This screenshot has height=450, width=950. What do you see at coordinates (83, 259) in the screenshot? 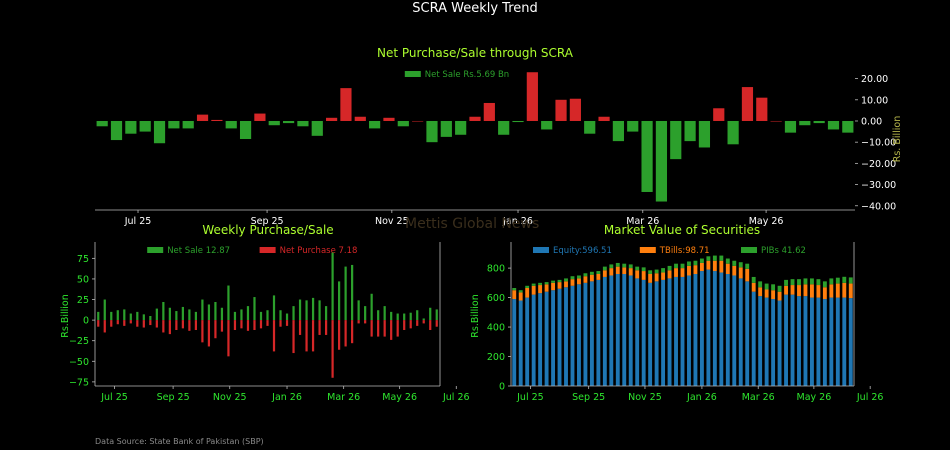
I see `y-tick-label: 75` at bounding box center [83, 259].